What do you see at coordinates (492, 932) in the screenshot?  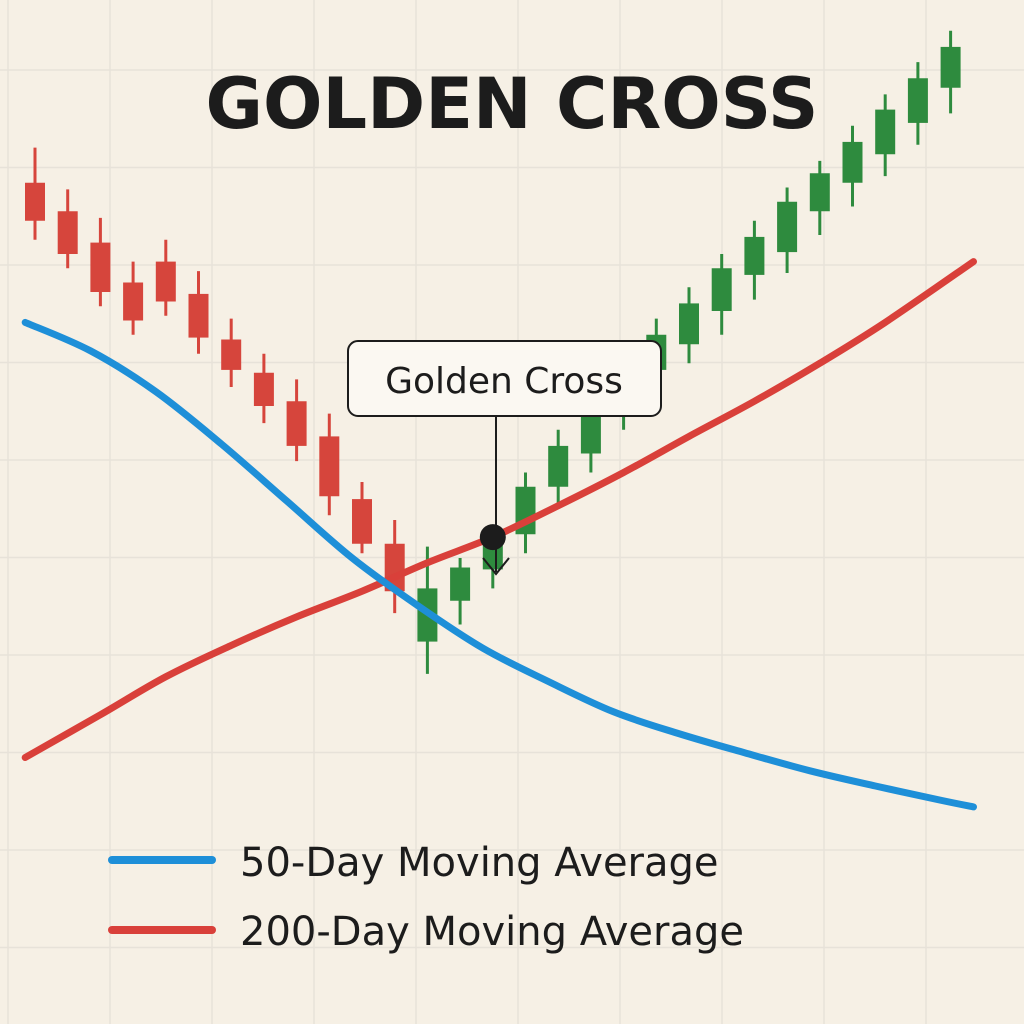 I see `legend-ma200-label: 200-Day Moving Average` at bounding box center [492, 932].